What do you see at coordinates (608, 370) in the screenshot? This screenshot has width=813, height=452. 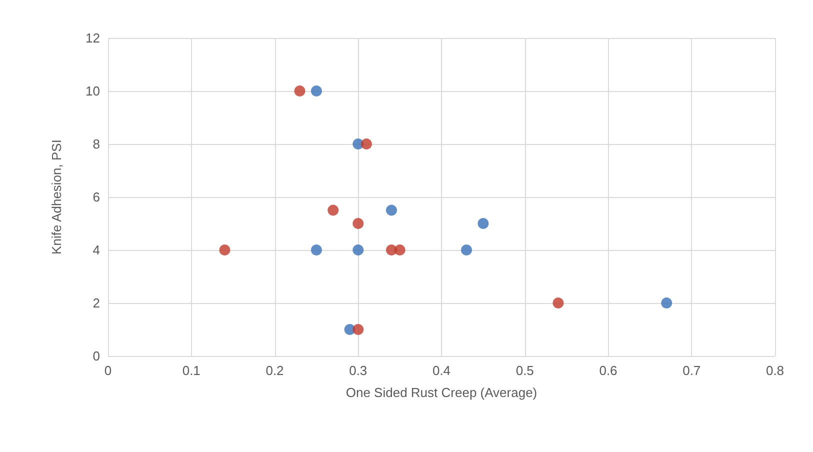 I see `x-tick-label: 0.6` at bounding box center [608, 370].